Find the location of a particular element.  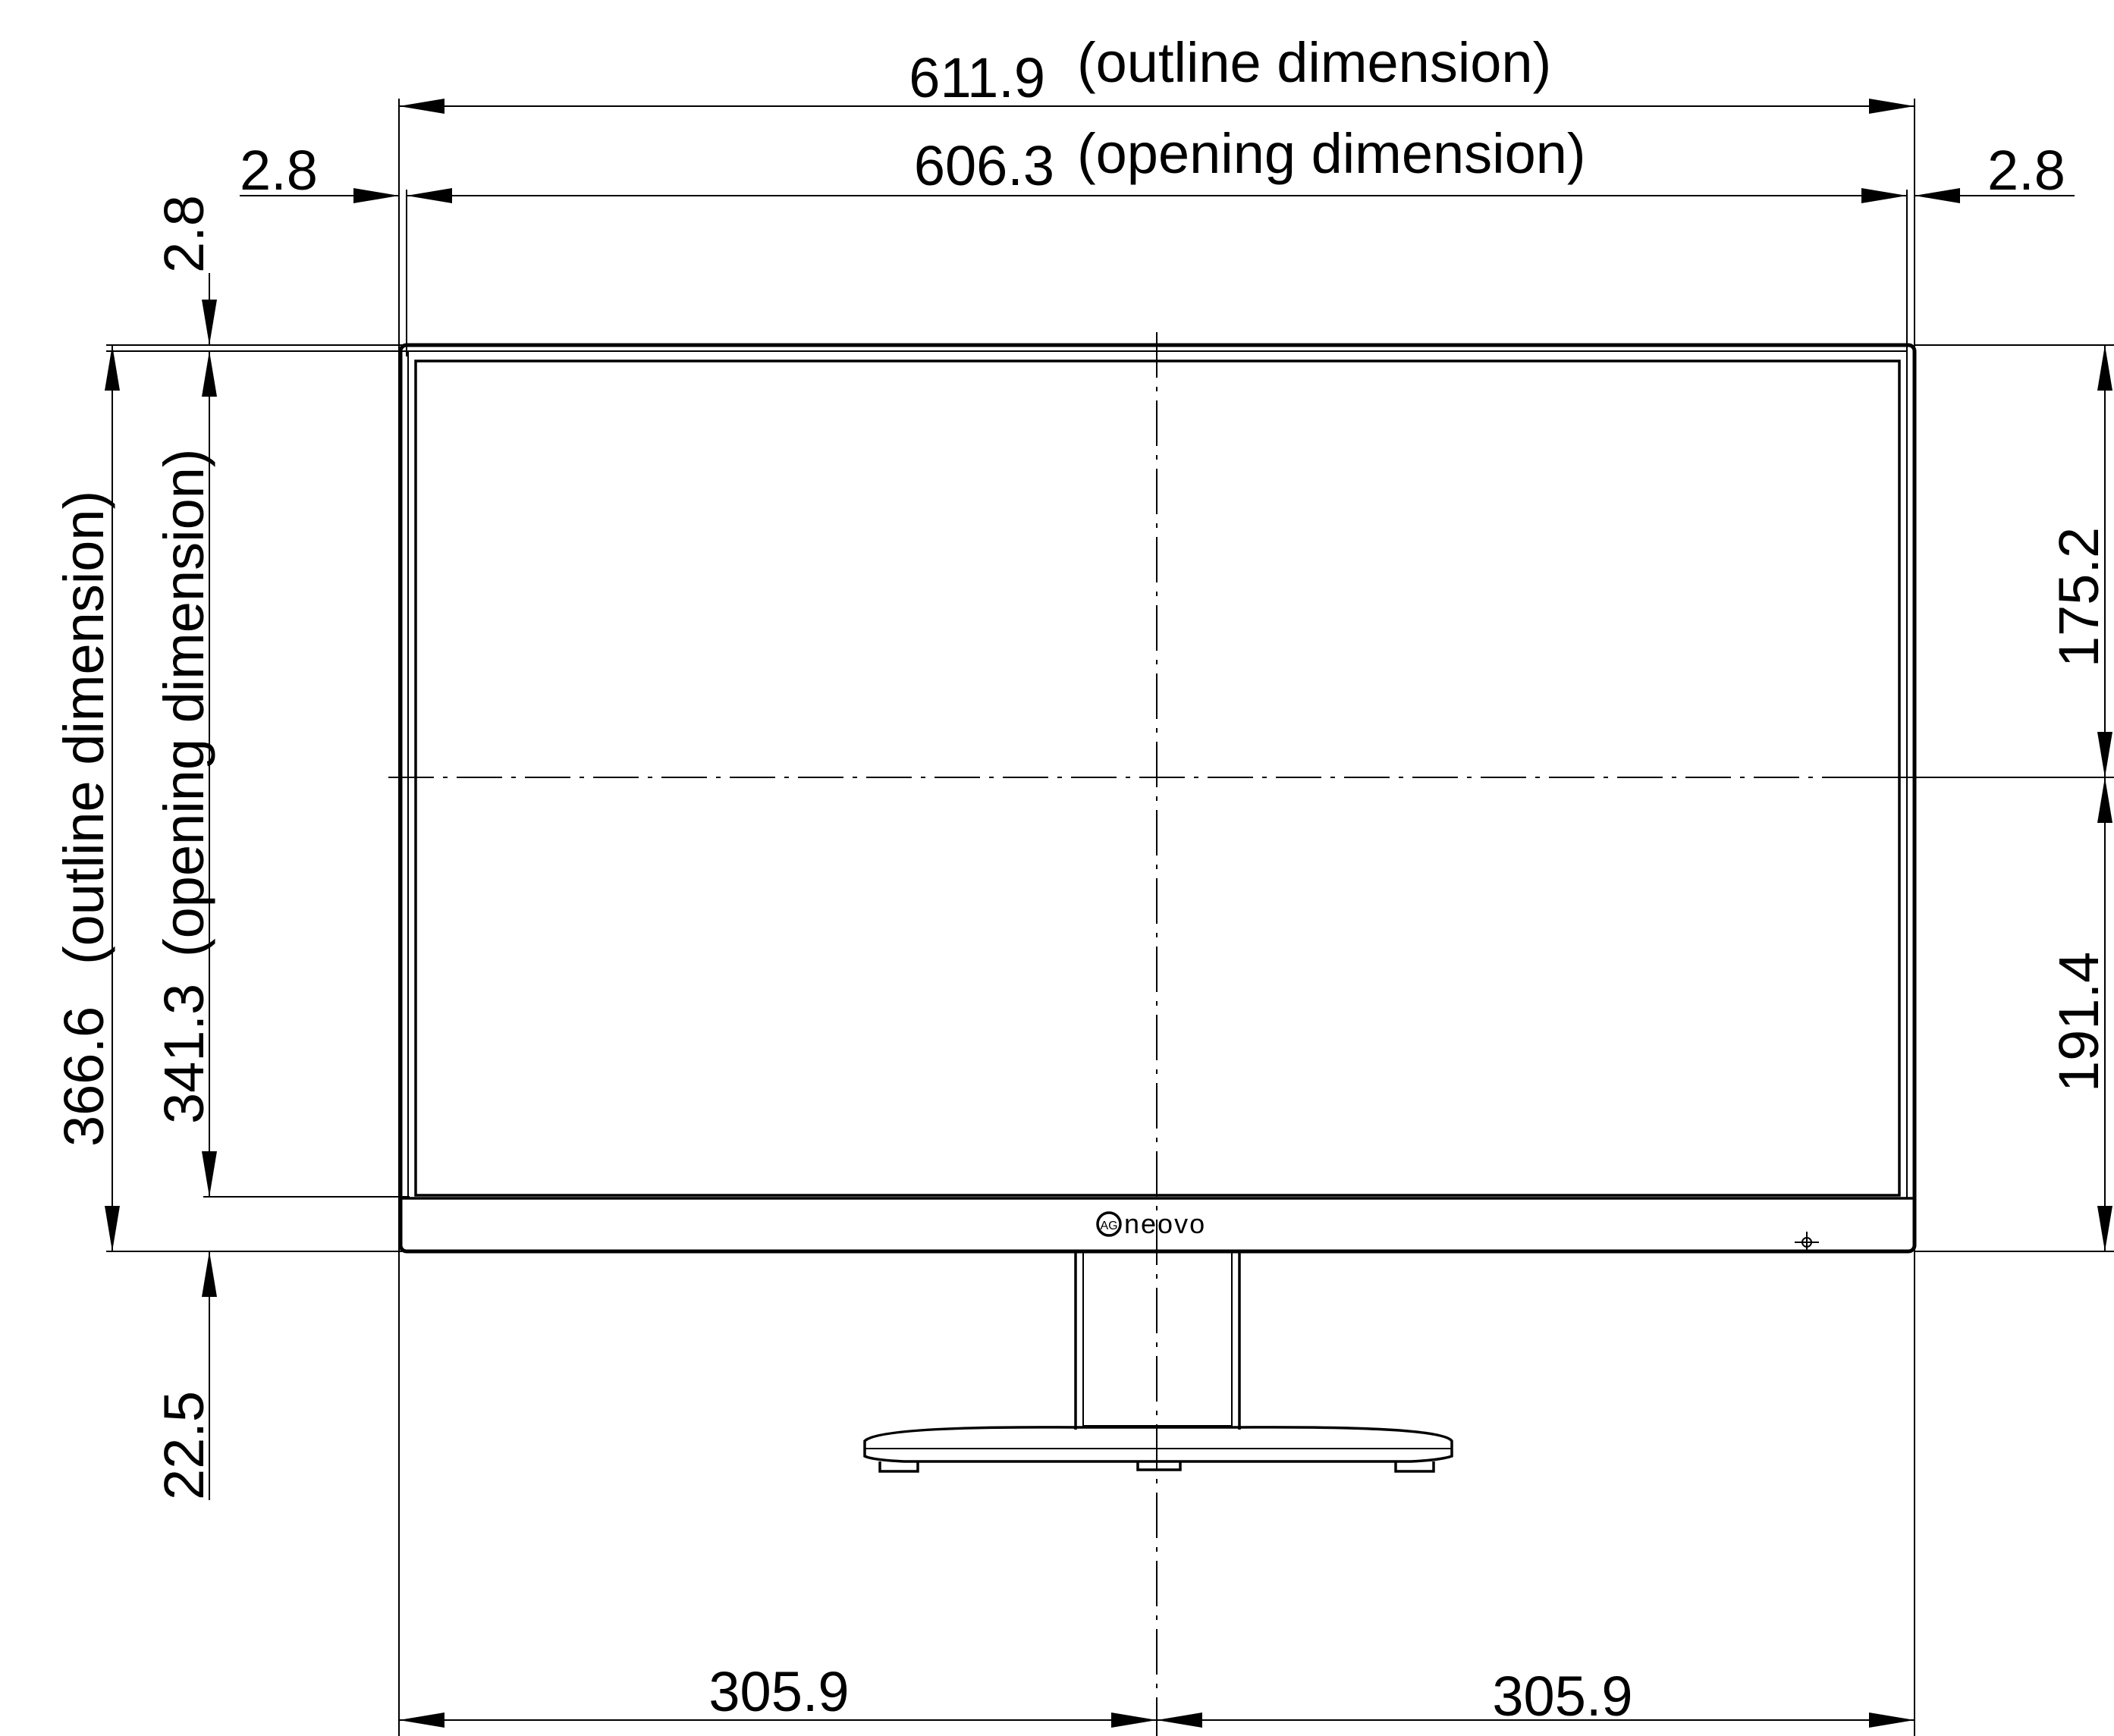

half-width-left-value: 305.9 is located at coordinates (779, 1691).